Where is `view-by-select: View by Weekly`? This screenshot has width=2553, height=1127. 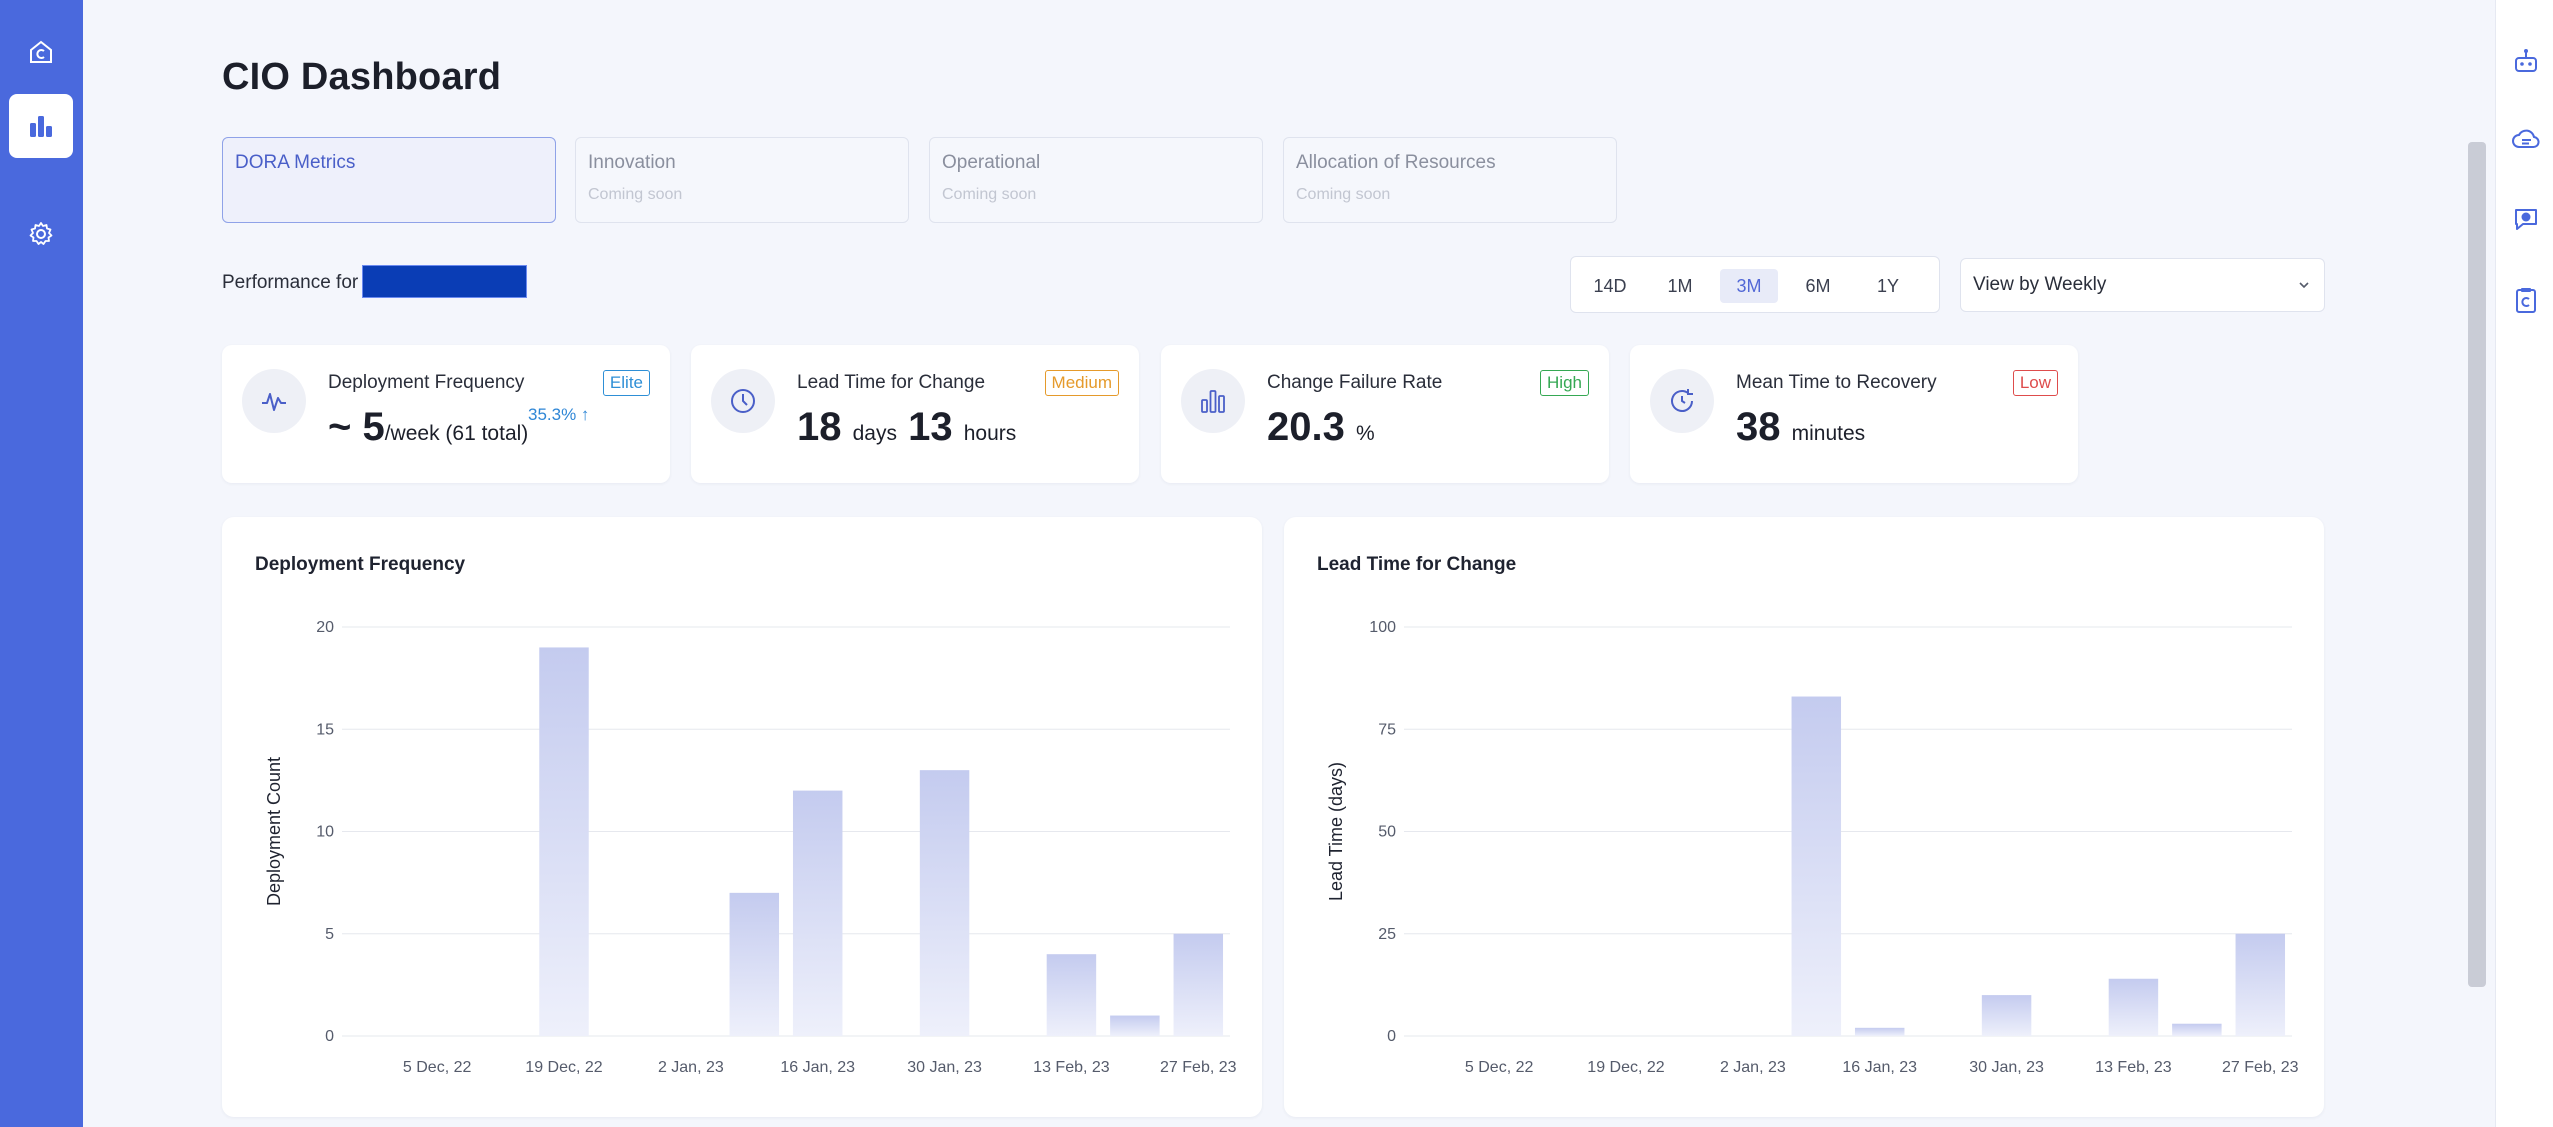
view-by-select: View by Weekly is located at coordinates (2142, 285).